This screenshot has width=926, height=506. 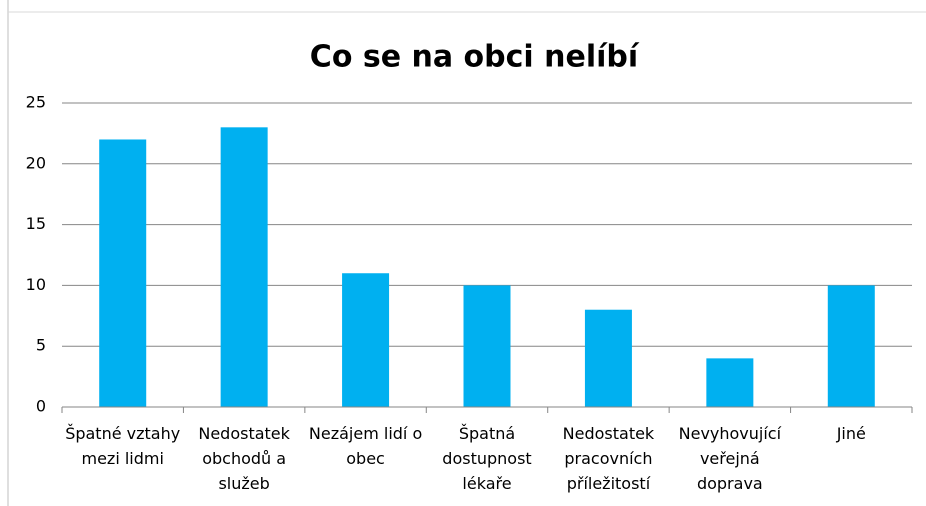 What do you see at coordinates (36, 284) in the screenshot?
I see `y-tick-label: 10` at bounding box center [36, 284].